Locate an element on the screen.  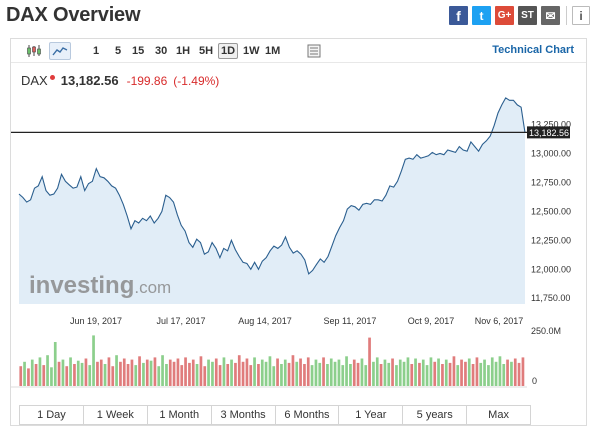
interval-1: 1 is located at coordinates (96, 51).